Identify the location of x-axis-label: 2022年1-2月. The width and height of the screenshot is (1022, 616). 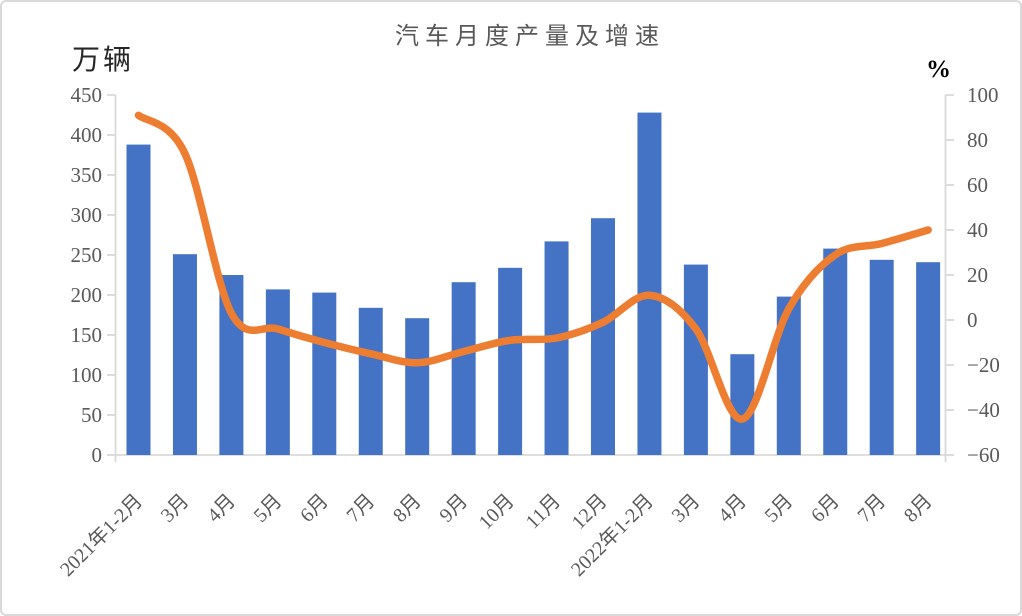
(612, 535).